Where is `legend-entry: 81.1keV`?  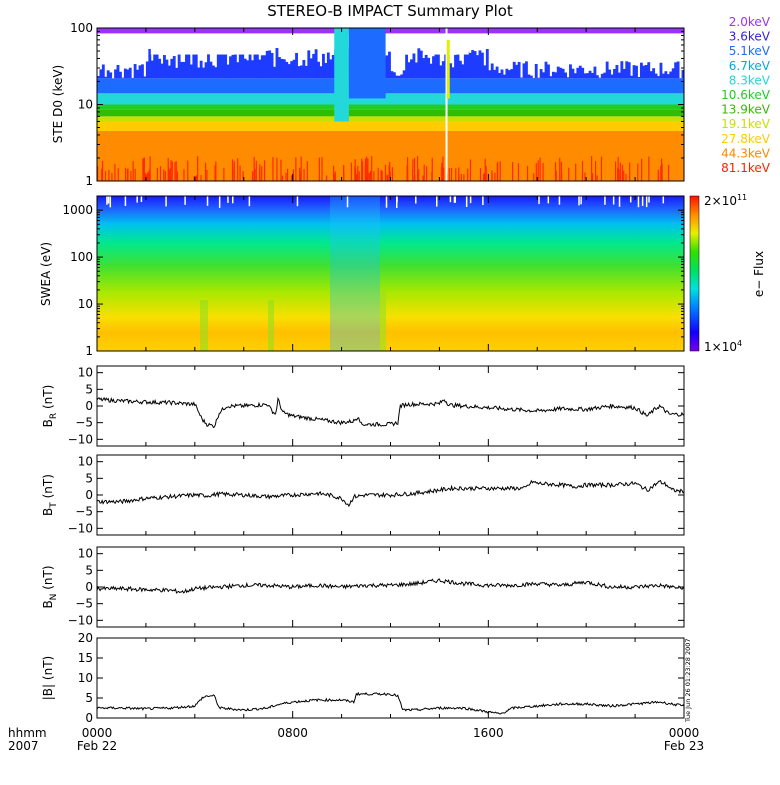 legend-entry: 81.1keV is located at coordinates (746, 168).